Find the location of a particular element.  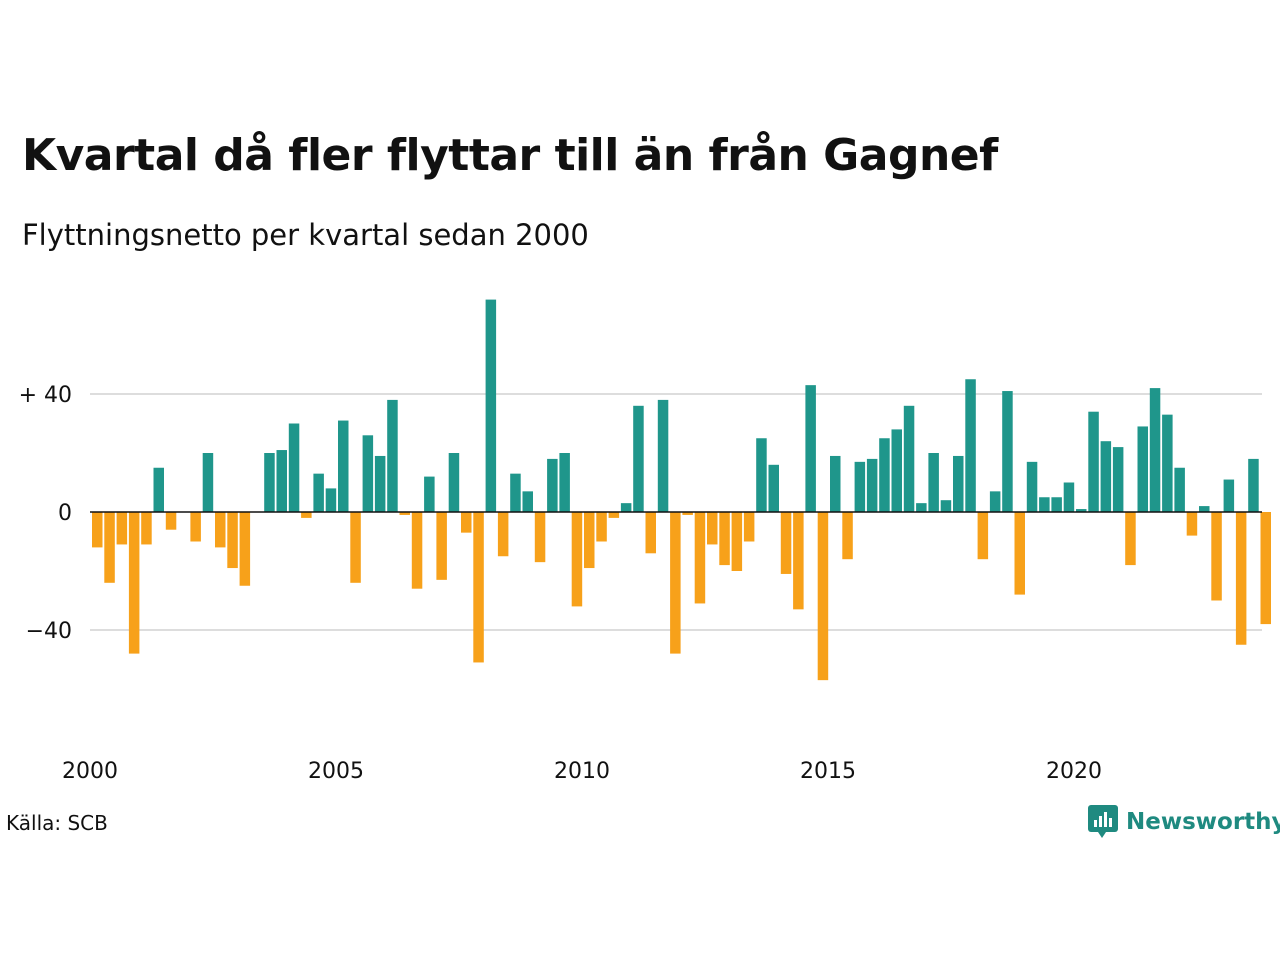

bar-2001Q2 is located at coordinates (158, 489).